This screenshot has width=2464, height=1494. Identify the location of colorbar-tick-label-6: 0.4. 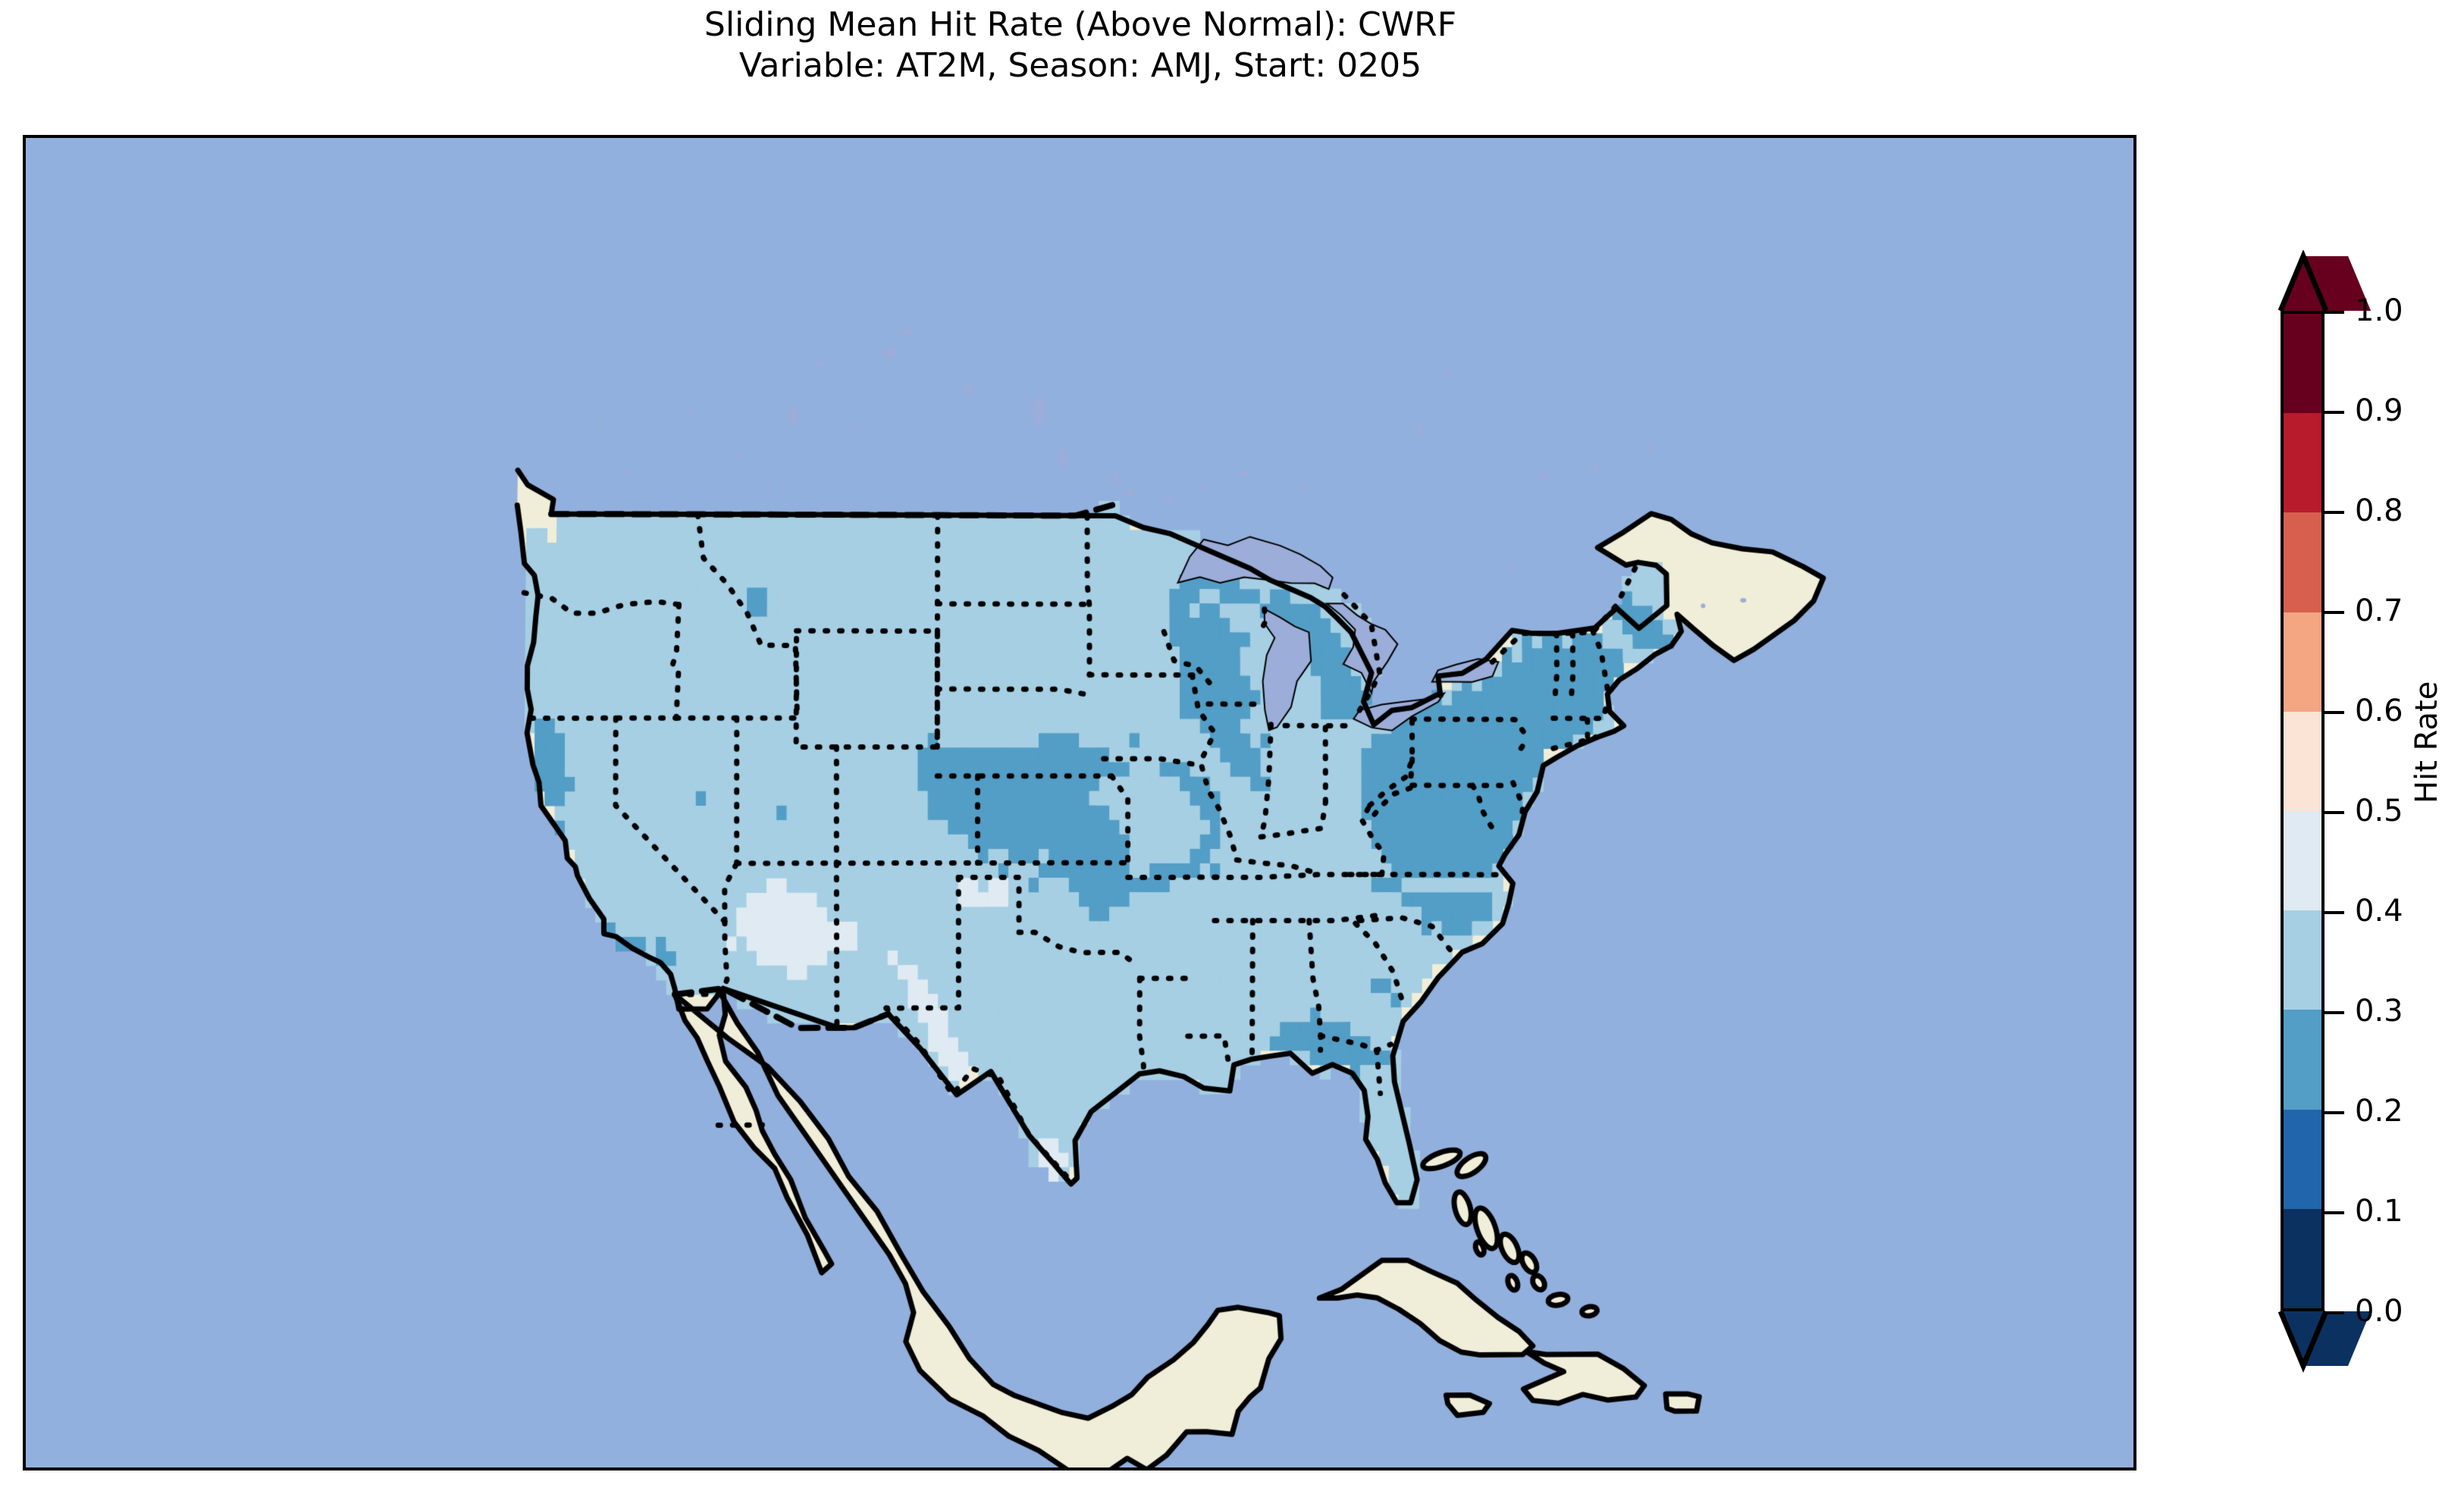
(2379, 911).